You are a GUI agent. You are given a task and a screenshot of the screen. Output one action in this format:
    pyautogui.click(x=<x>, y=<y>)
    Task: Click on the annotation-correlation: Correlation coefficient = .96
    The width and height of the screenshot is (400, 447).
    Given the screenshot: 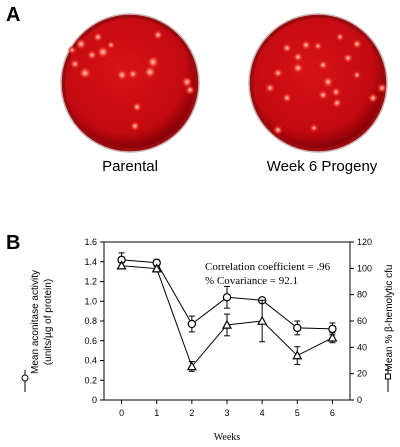 What is the action you would take?
    pyautogui.click(x=268, y=267)
    